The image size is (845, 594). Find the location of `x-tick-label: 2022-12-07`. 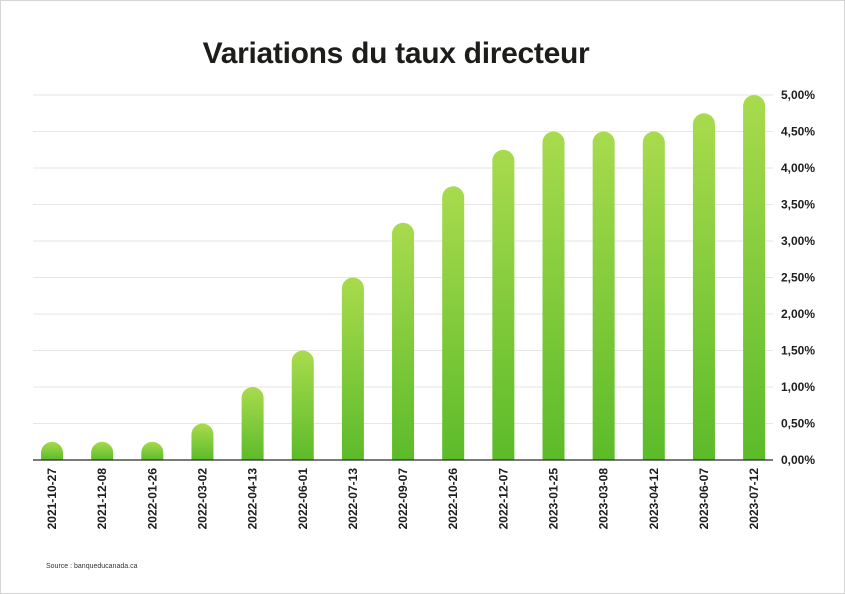

x-tick-label: 2022-12-07 is located at coordinates (503, 499).